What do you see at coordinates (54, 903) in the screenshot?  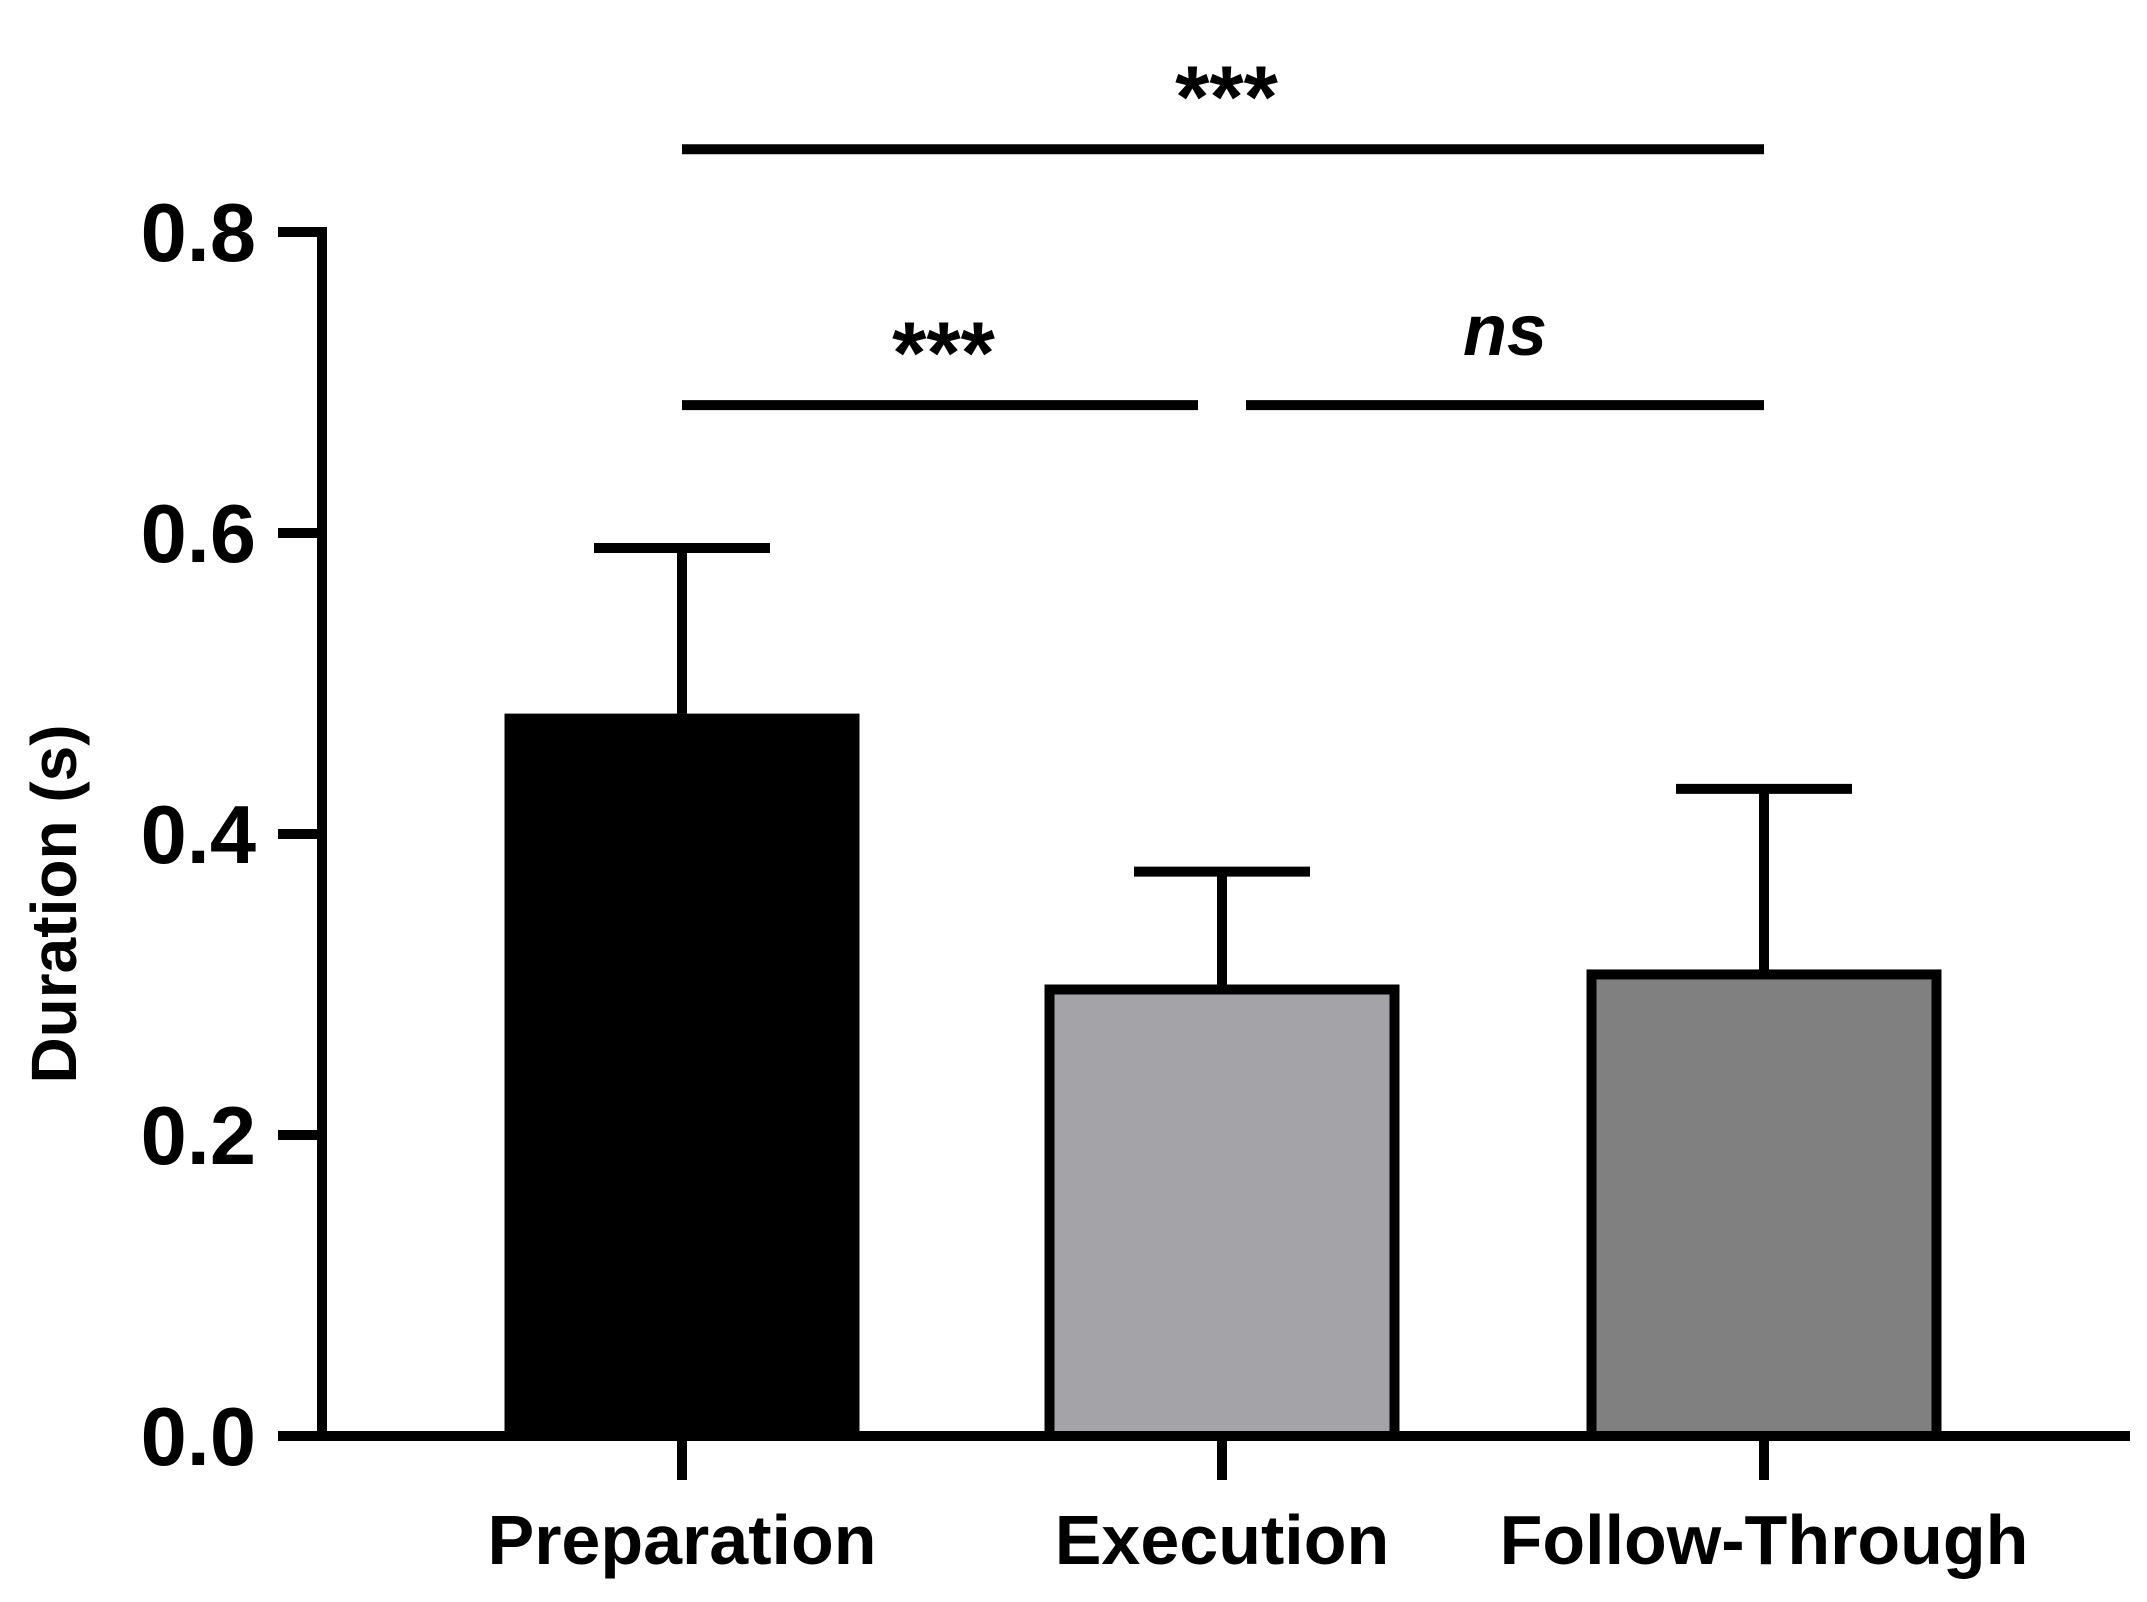 I see `y-axis-title: Duration (s)` at bounding box center [54, 903].